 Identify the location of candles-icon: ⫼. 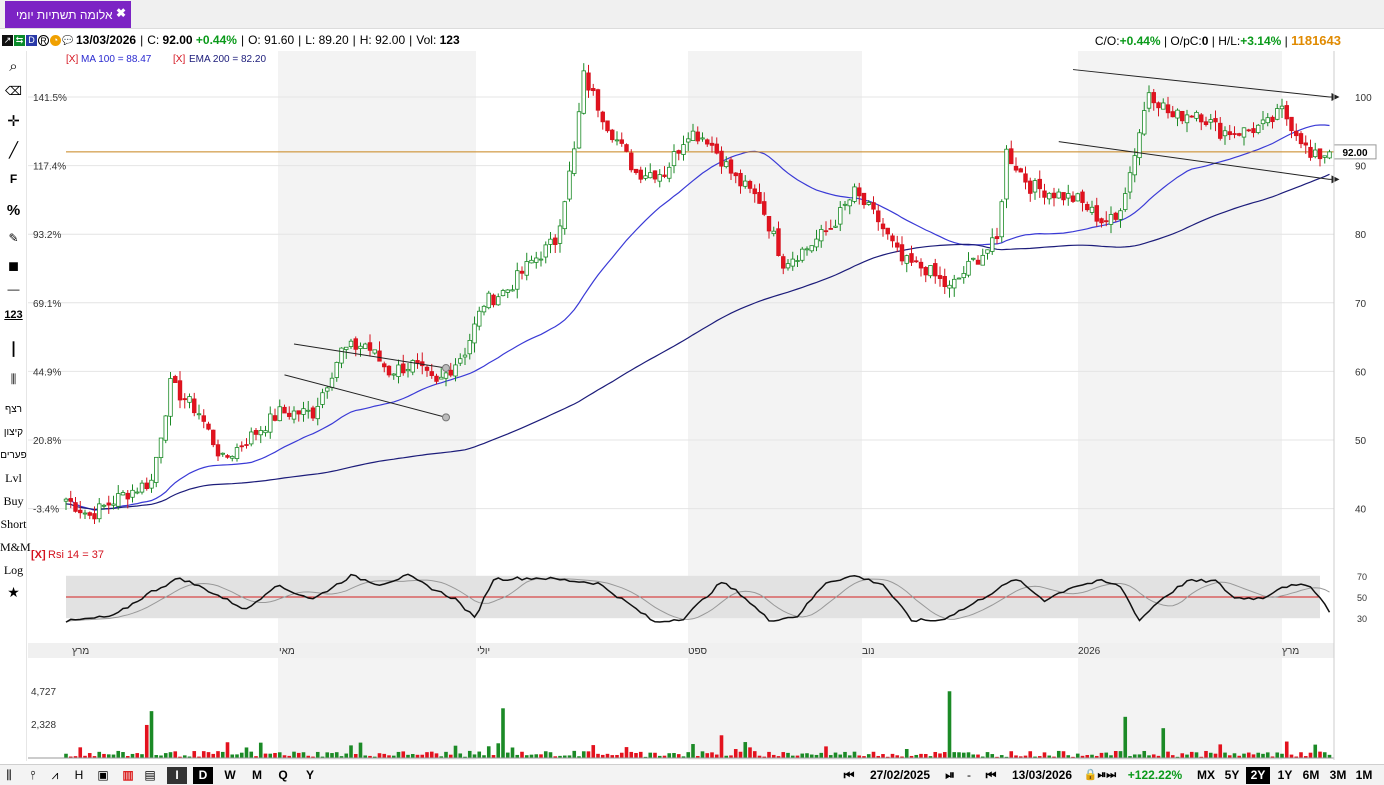
(13, 379).